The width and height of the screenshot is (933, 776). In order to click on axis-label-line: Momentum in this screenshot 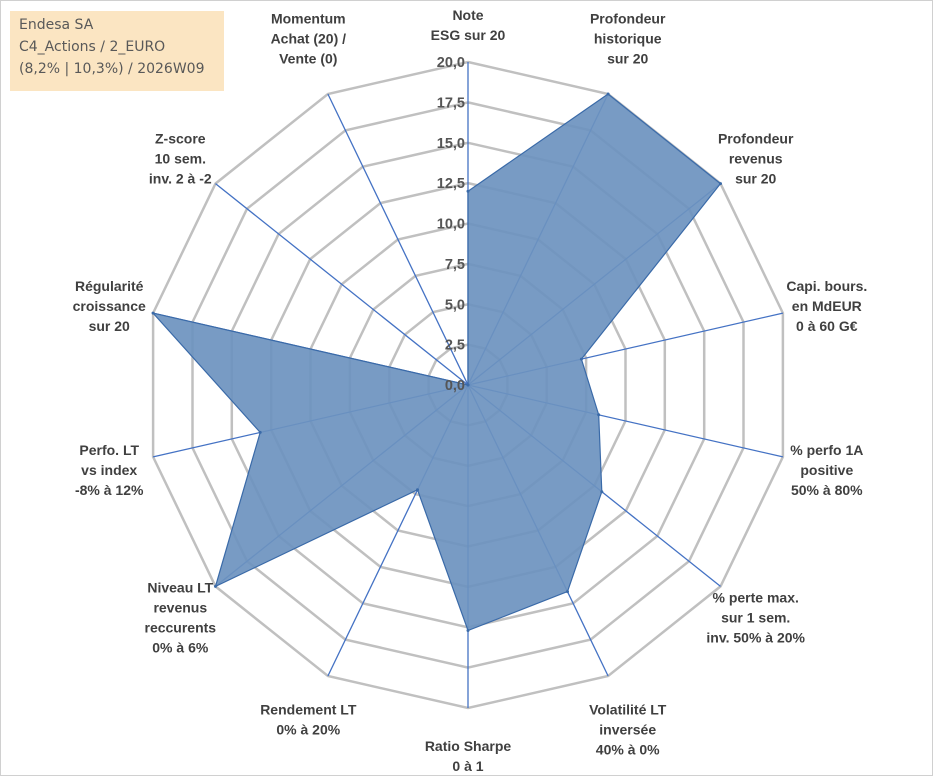, I will do `click(308, 18)`.